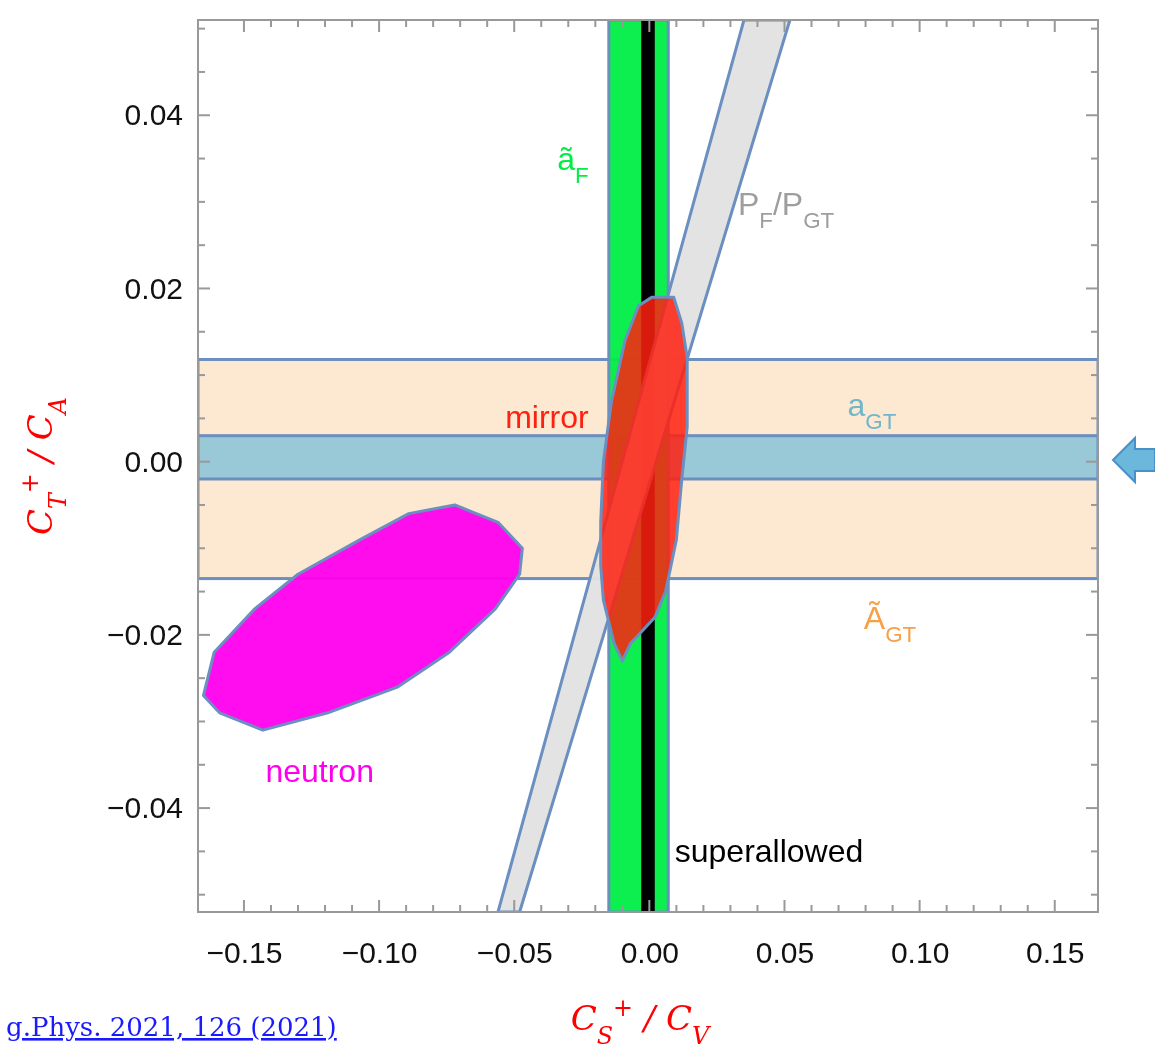  Describe the element at coordinates (769, 851) in the screenshot. I see `band-label: superallowed` at that location.